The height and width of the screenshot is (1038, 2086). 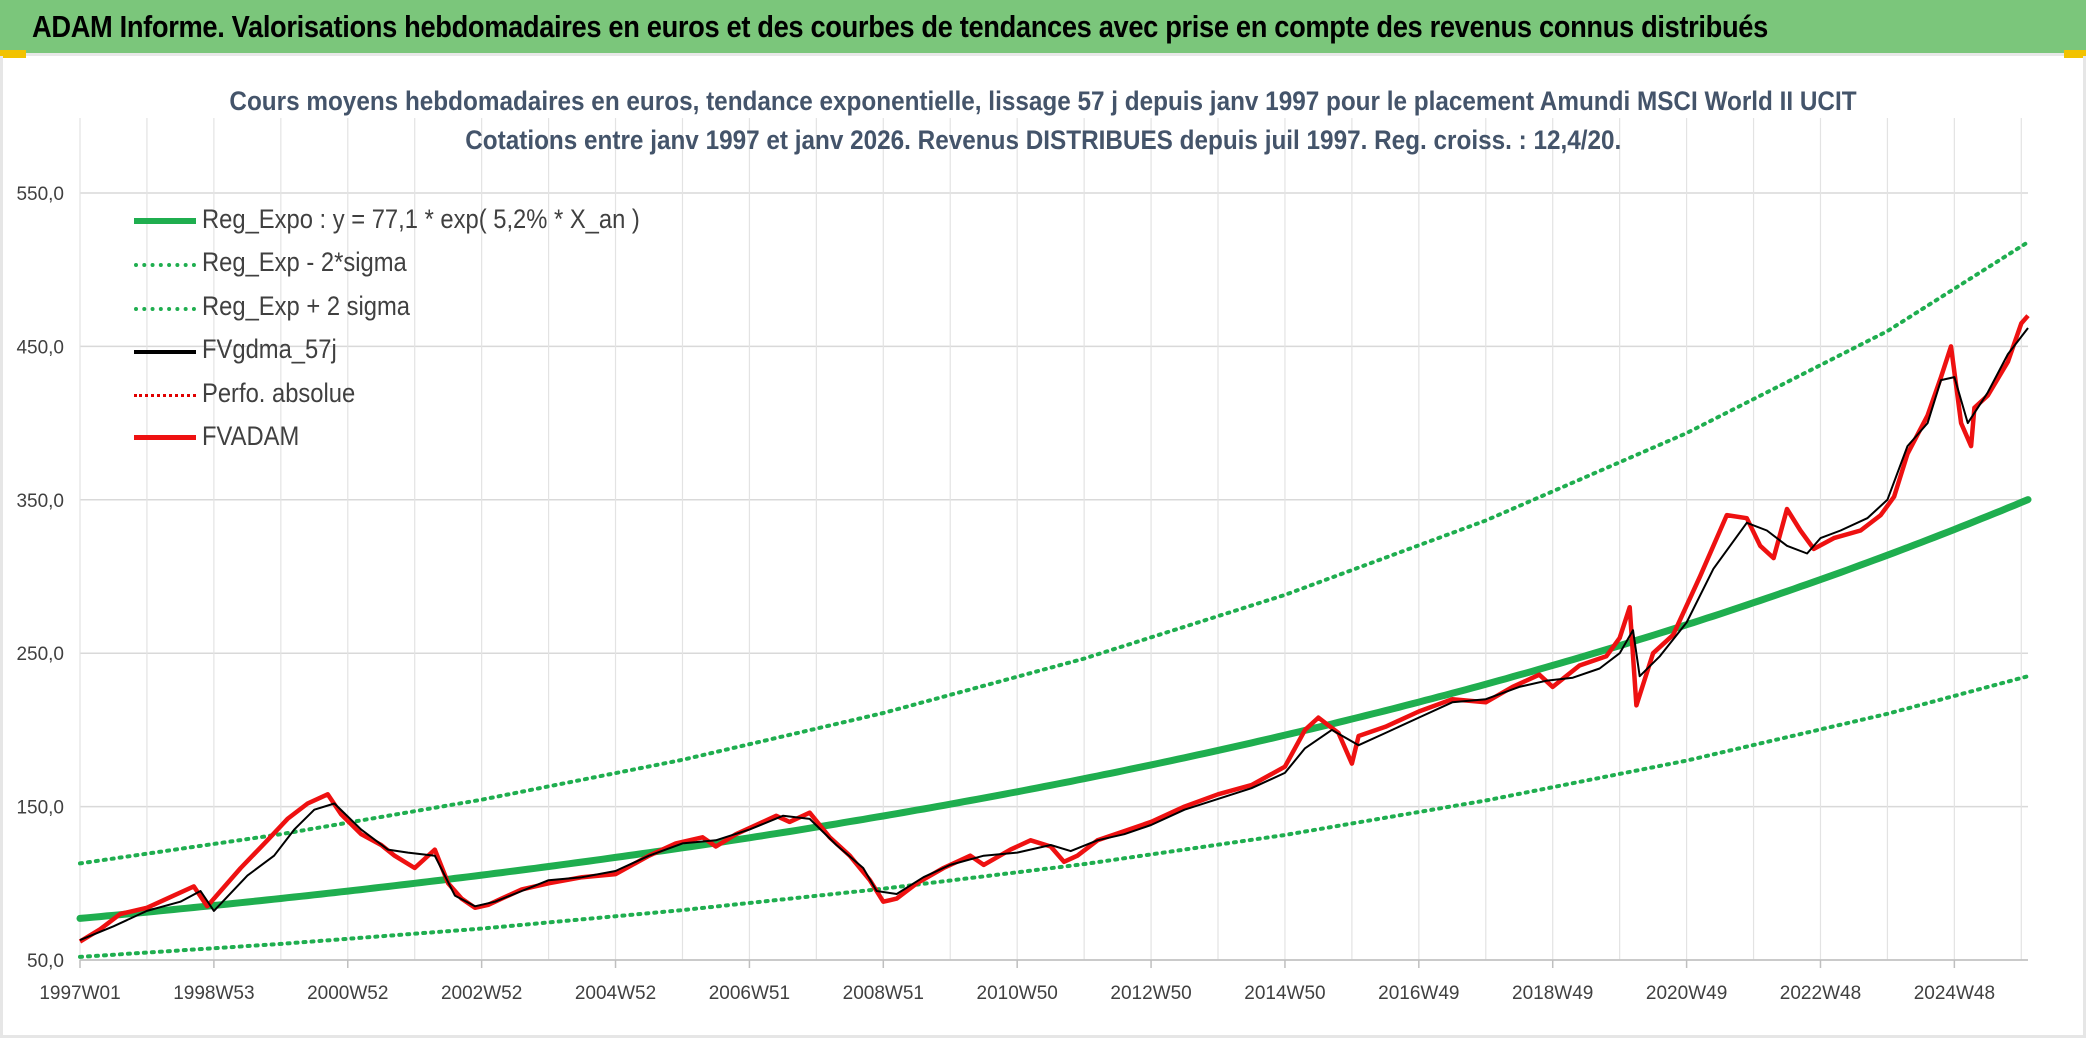 I want to click on x-tick-label: 2008W51, so click(x=883, y=993).